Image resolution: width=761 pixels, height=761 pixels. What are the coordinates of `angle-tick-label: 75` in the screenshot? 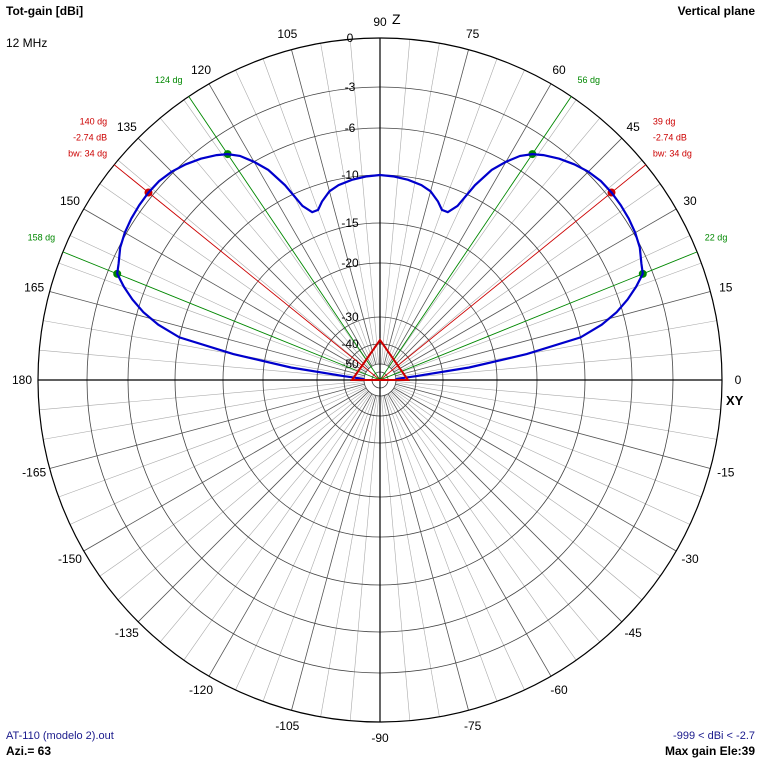 It's located at (473, 34).